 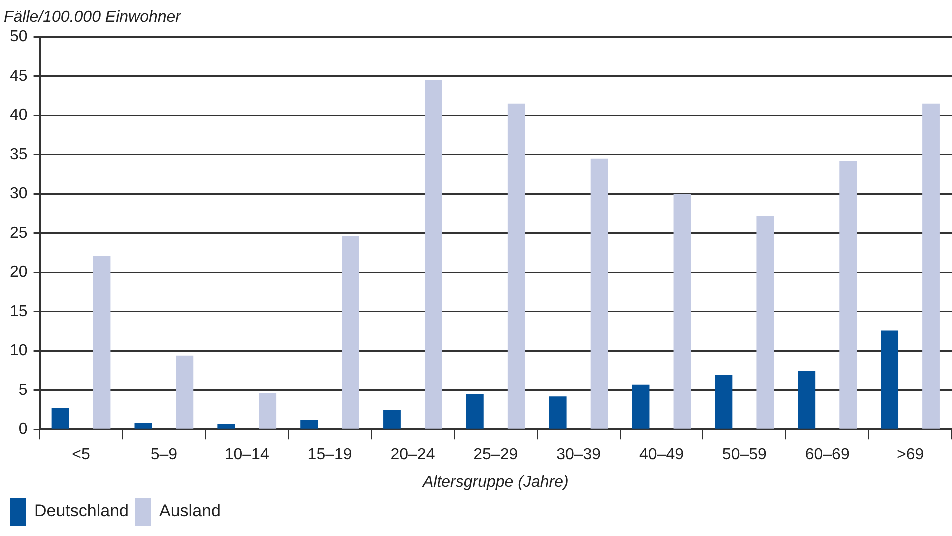 I want to click on x-tick-label: <5, so click(x=81, y=455).